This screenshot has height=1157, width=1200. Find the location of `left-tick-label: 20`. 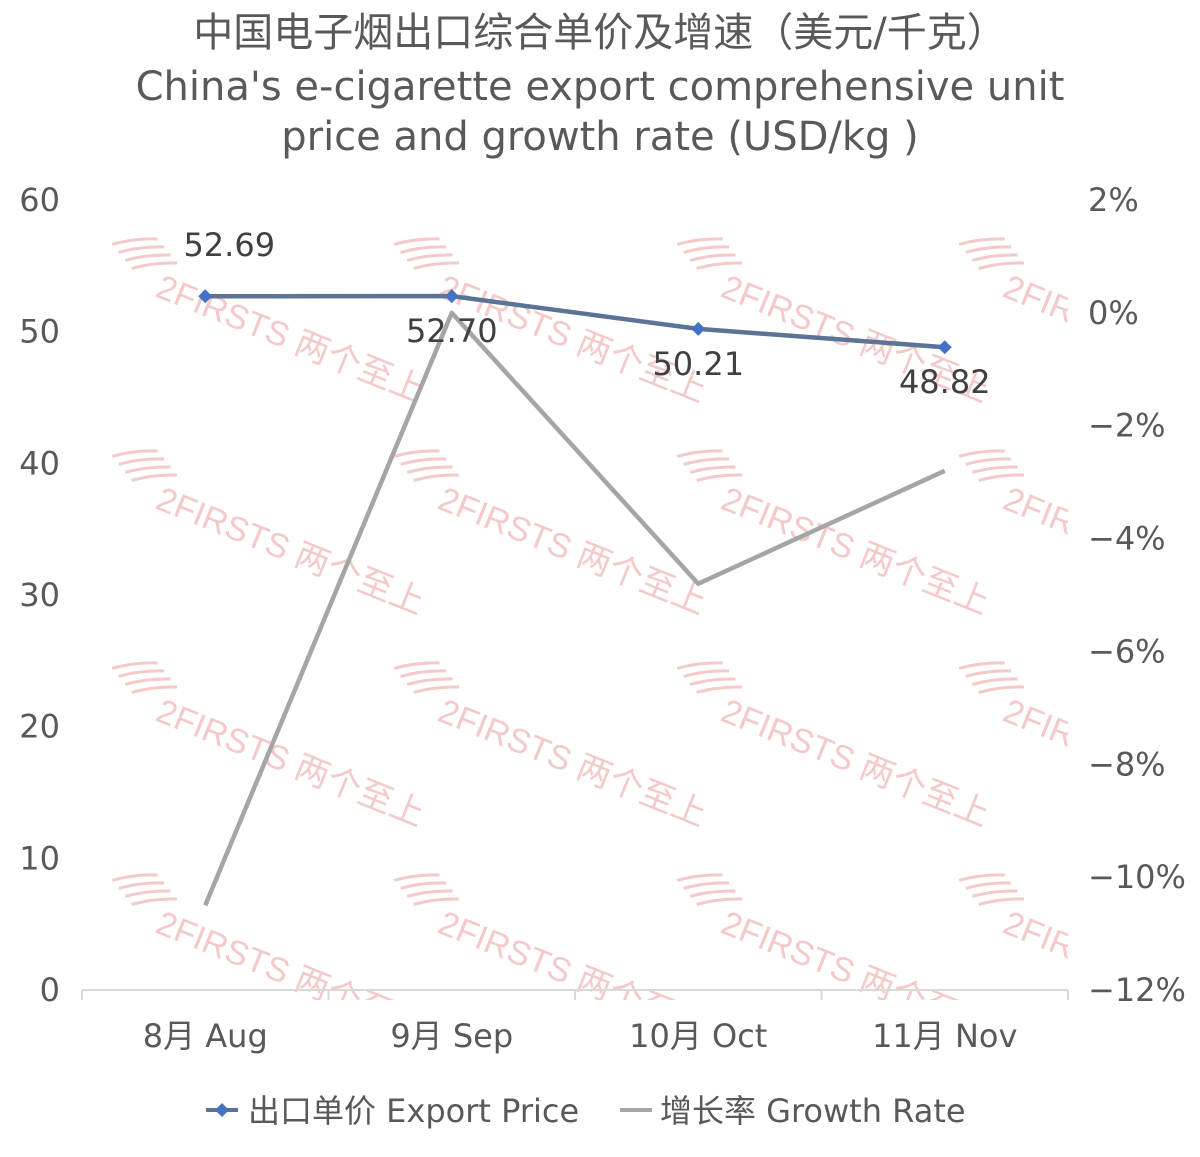

left-tick-label: 20 is located at coordinates (39, 727).